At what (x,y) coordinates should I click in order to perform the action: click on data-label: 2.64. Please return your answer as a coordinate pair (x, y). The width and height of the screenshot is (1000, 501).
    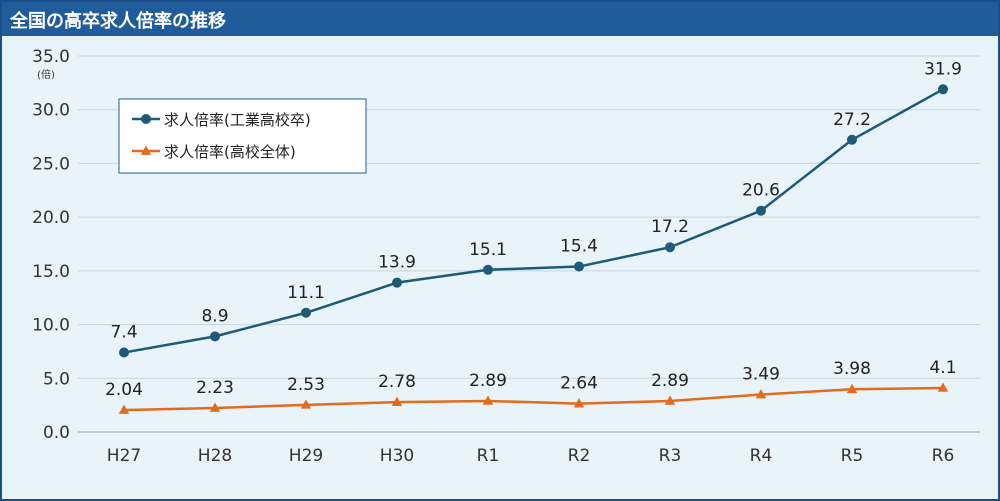
    Looking at the image, I should click on (579, 384).